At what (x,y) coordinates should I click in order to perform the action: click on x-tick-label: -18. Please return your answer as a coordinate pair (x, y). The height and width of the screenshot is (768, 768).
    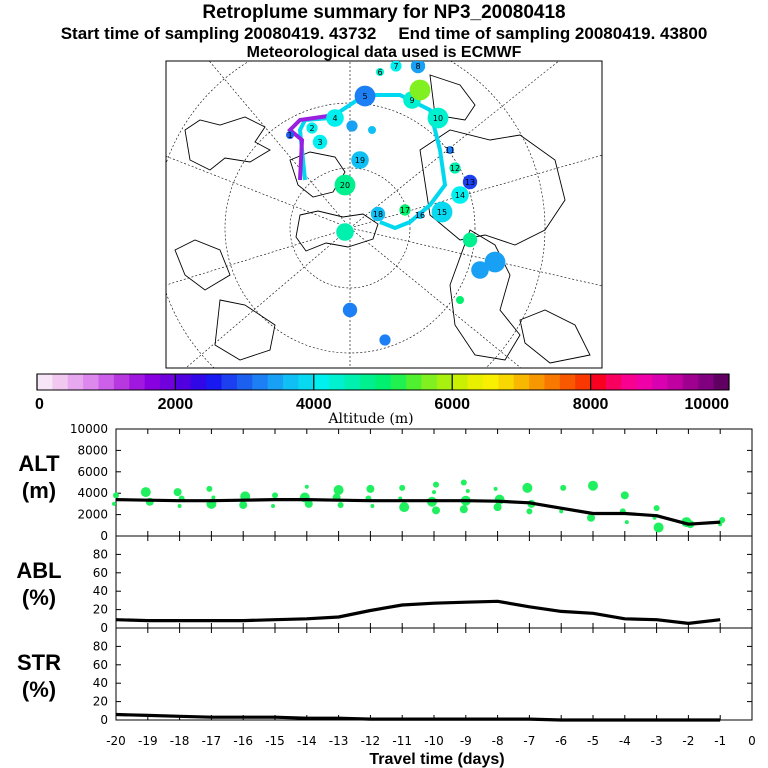
    Looking at the image, I should click on (180, 741).